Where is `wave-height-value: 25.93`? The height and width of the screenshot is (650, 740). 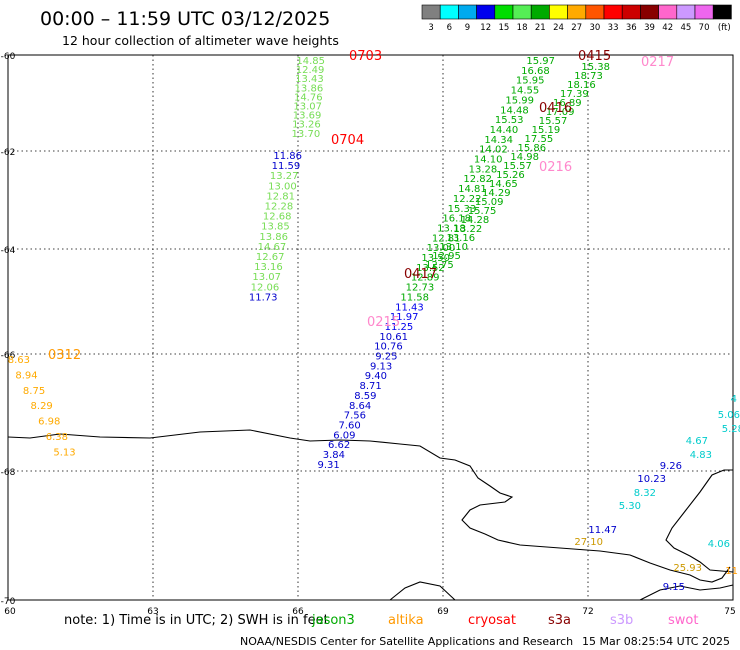
wave-height-value: 25.93 is located at coordinates (687, 568).